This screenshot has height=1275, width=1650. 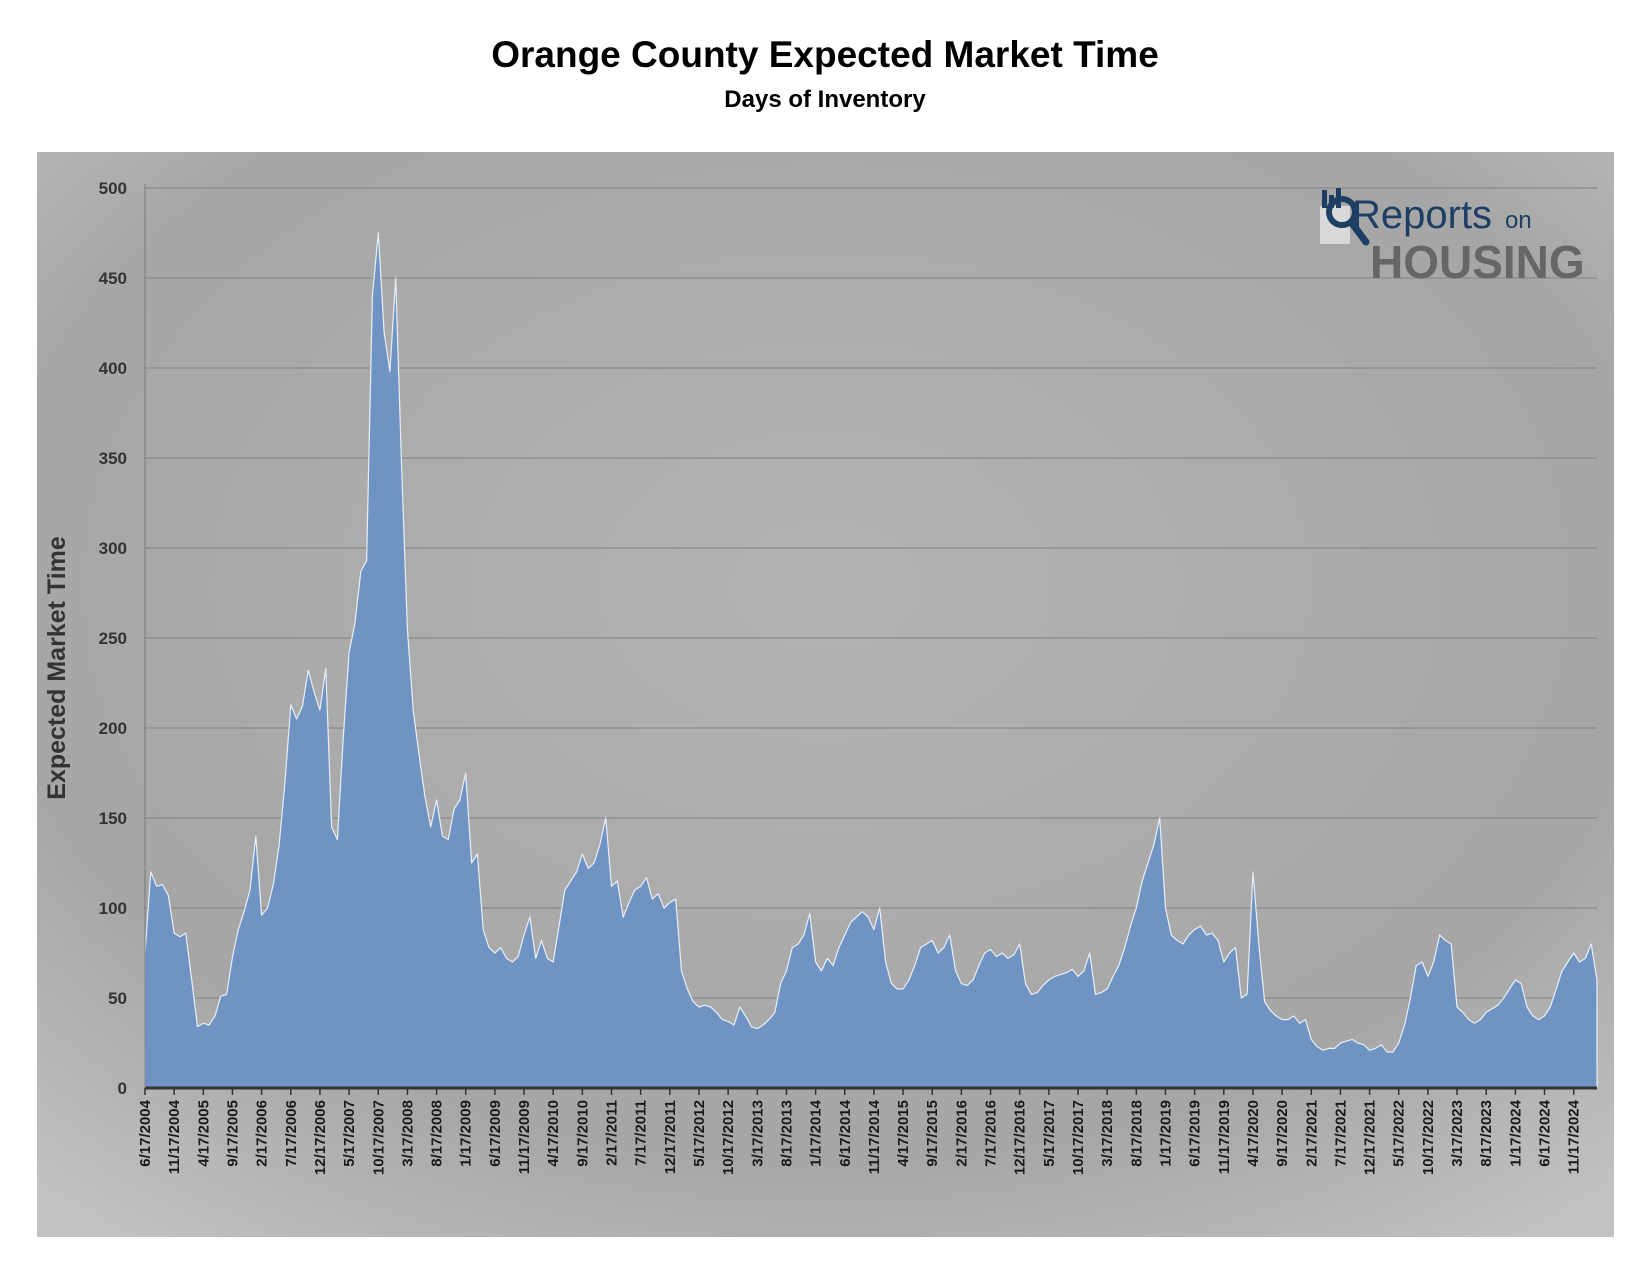 I want to click on y-tick-label: 450, so click(x=113, y=278).